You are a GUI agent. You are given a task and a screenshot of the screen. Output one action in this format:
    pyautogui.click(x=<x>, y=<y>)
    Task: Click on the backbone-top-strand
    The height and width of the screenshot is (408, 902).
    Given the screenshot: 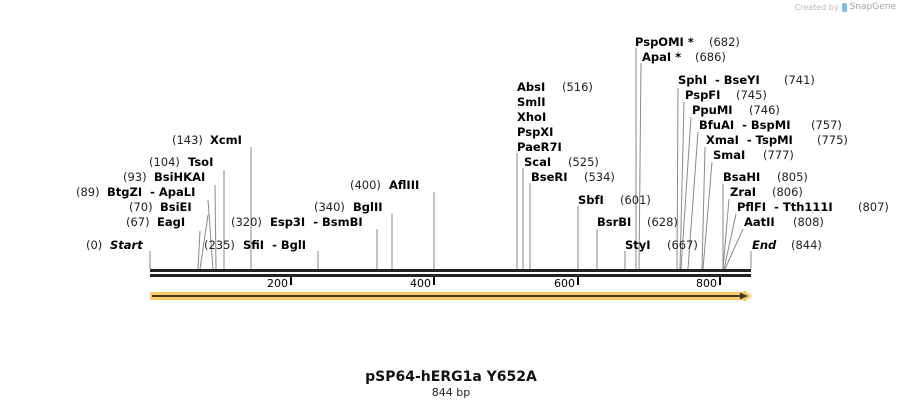 What is the action you would take?
    pyautogui.click(x=450, y=270)
    